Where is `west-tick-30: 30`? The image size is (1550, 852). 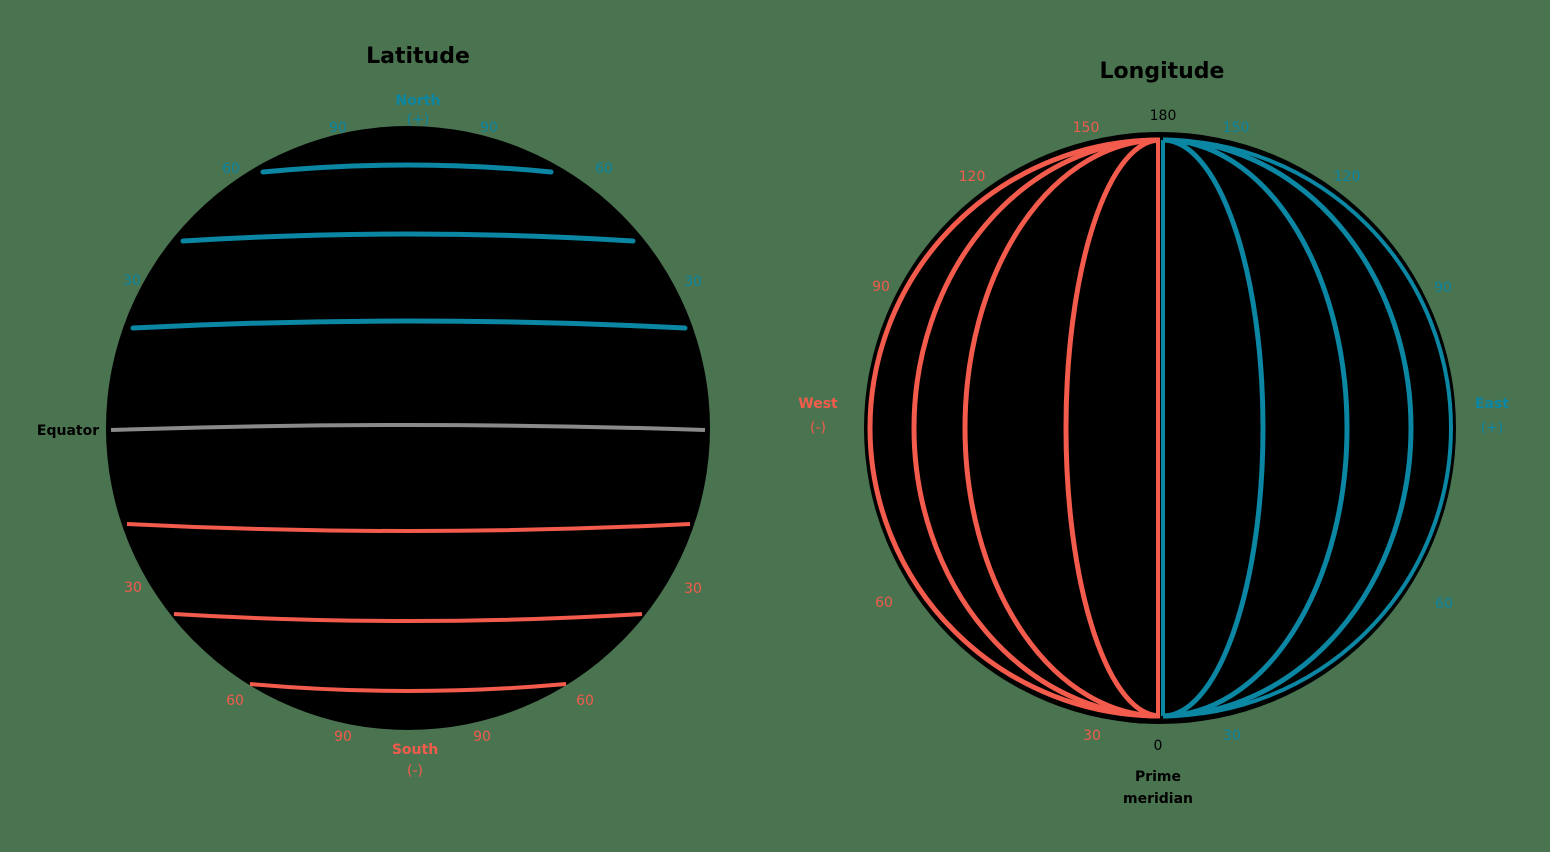
west-tick-30: 30 is located at coordinates (1092, 736).